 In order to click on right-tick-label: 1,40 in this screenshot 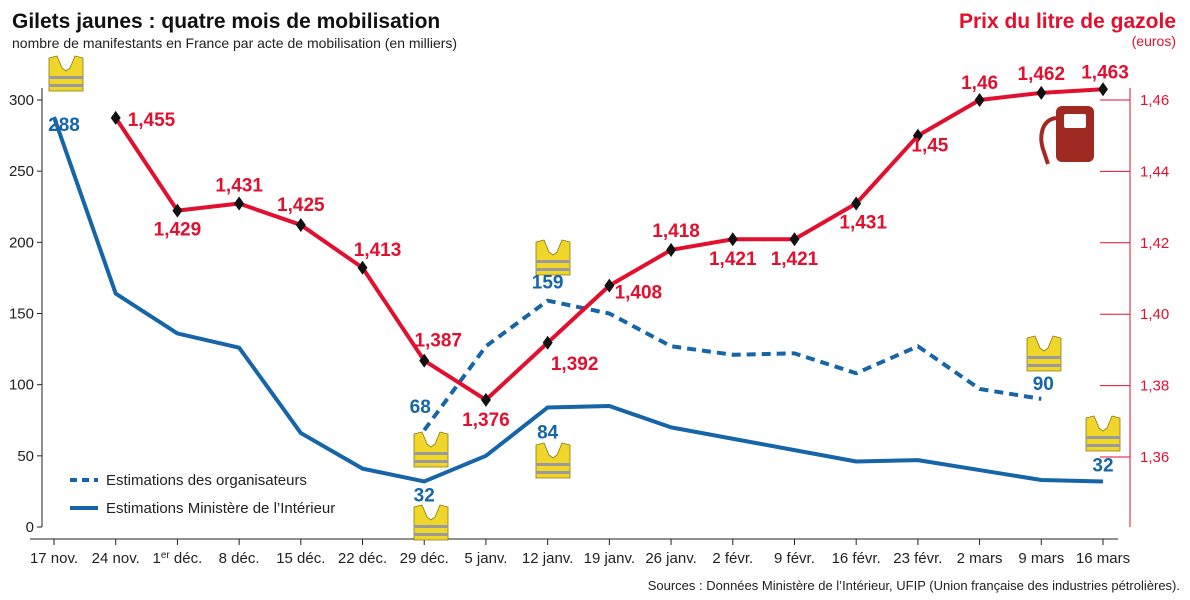, I will do `click(1154, 314)`.